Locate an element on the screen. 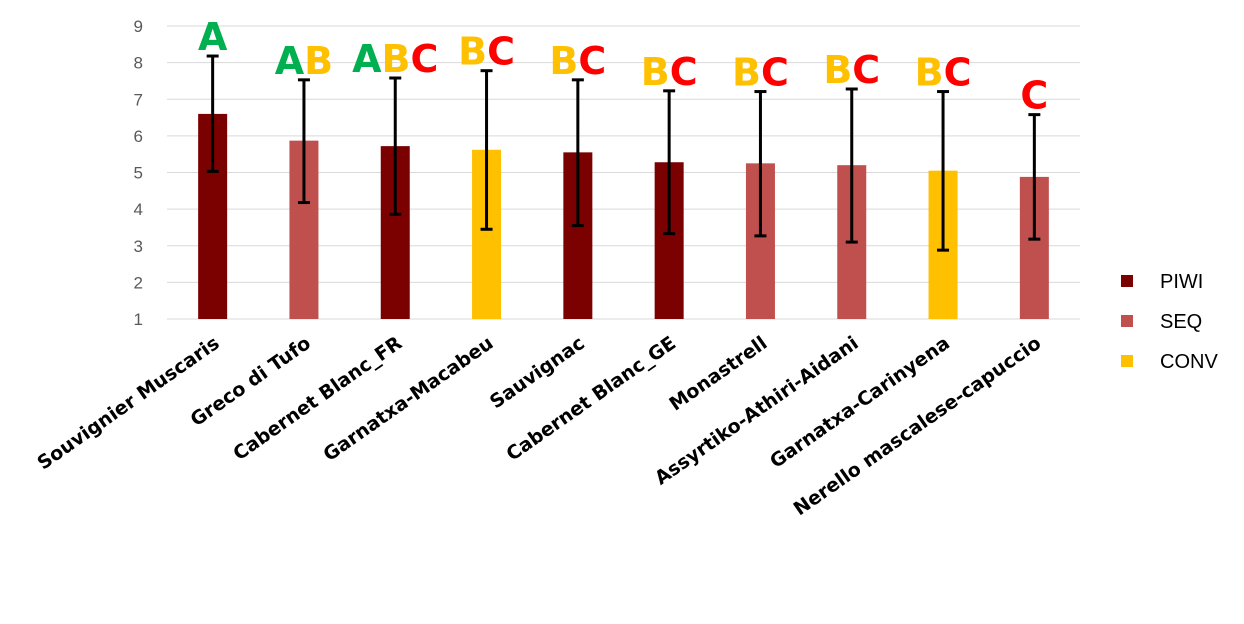 The image size is (1244, 624). y-tick-label: 6 is located at coordinates (138, 136).